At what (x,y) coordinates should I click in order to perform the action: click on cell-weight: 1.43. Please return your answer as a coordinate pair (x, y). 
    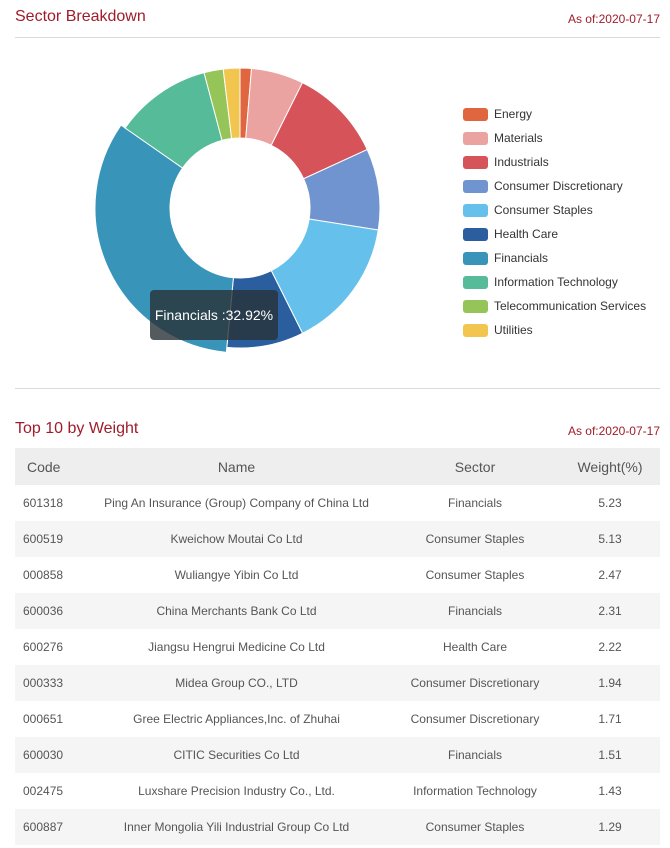
    Looking at the image, I should click on (610, 791).